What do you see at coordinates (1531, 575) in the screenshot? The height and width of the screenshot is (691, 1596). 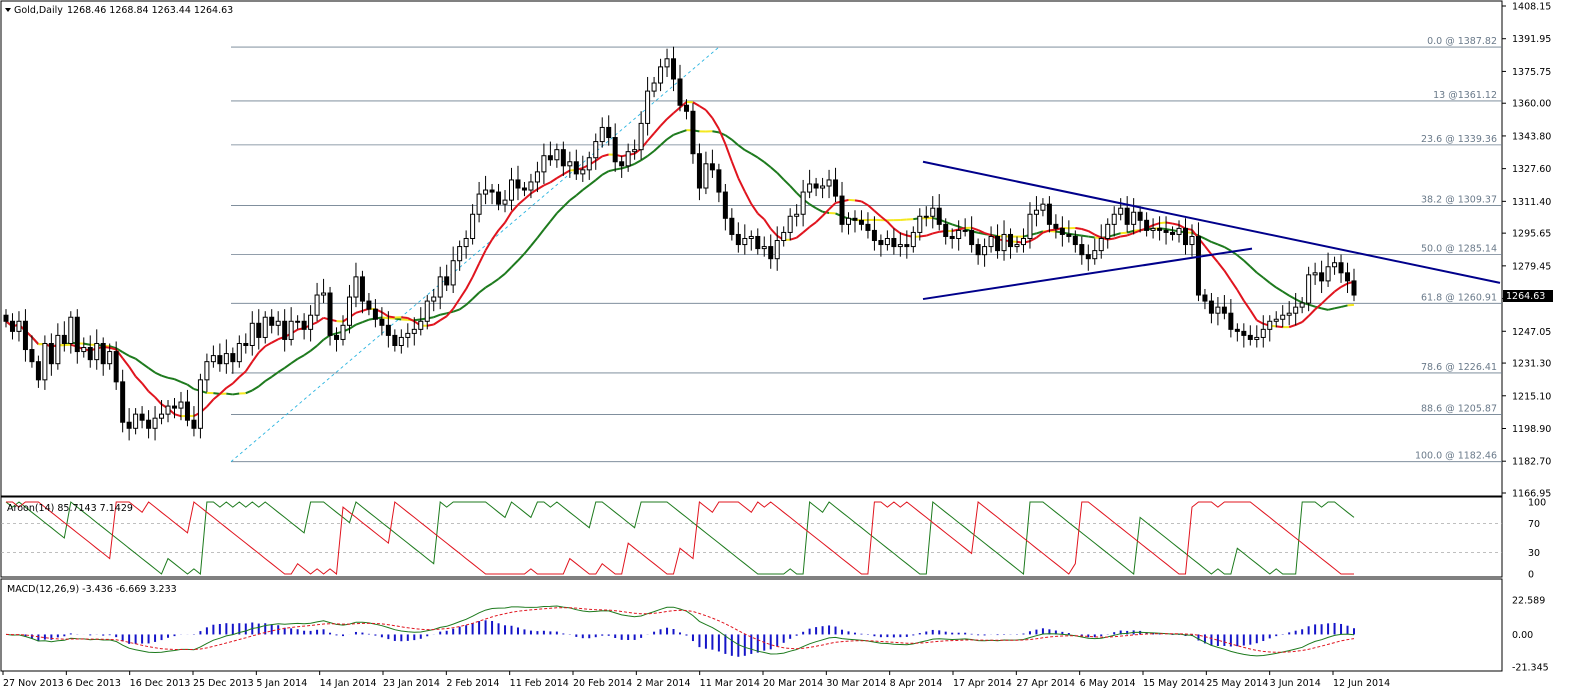 I see `aroon-tick-label: 0` at bounding box center [1531, 575].